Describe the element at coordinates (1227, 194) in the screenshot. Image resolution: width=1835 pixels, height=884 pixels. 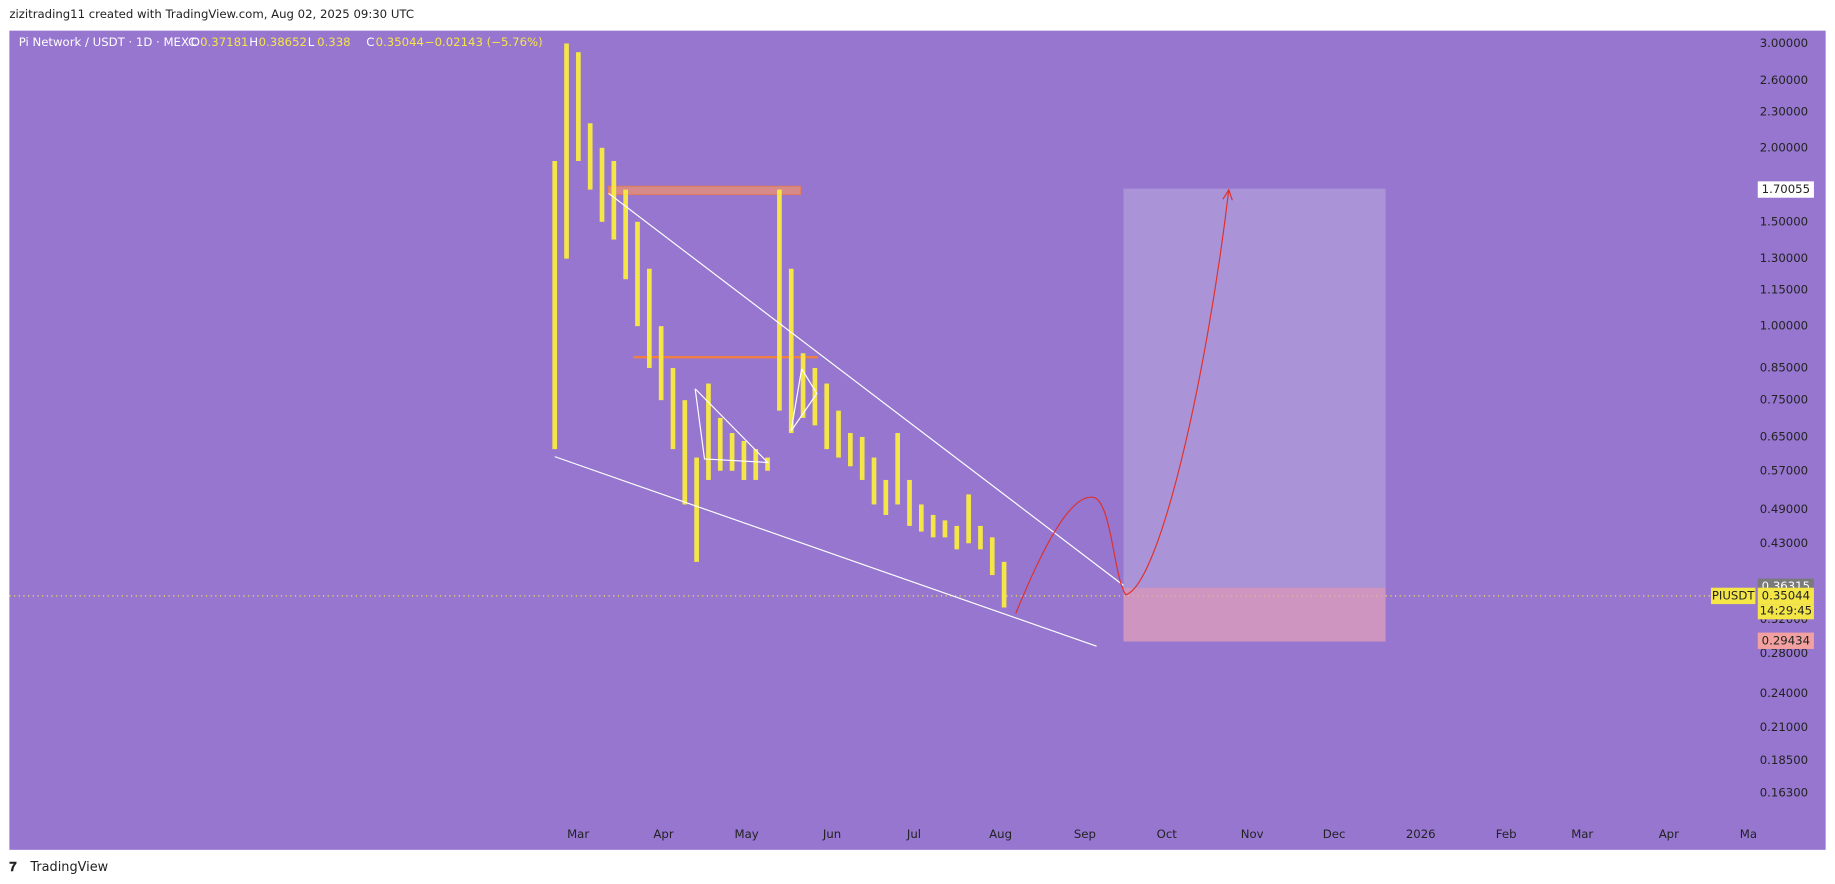
I see `arrowhead` at that location.